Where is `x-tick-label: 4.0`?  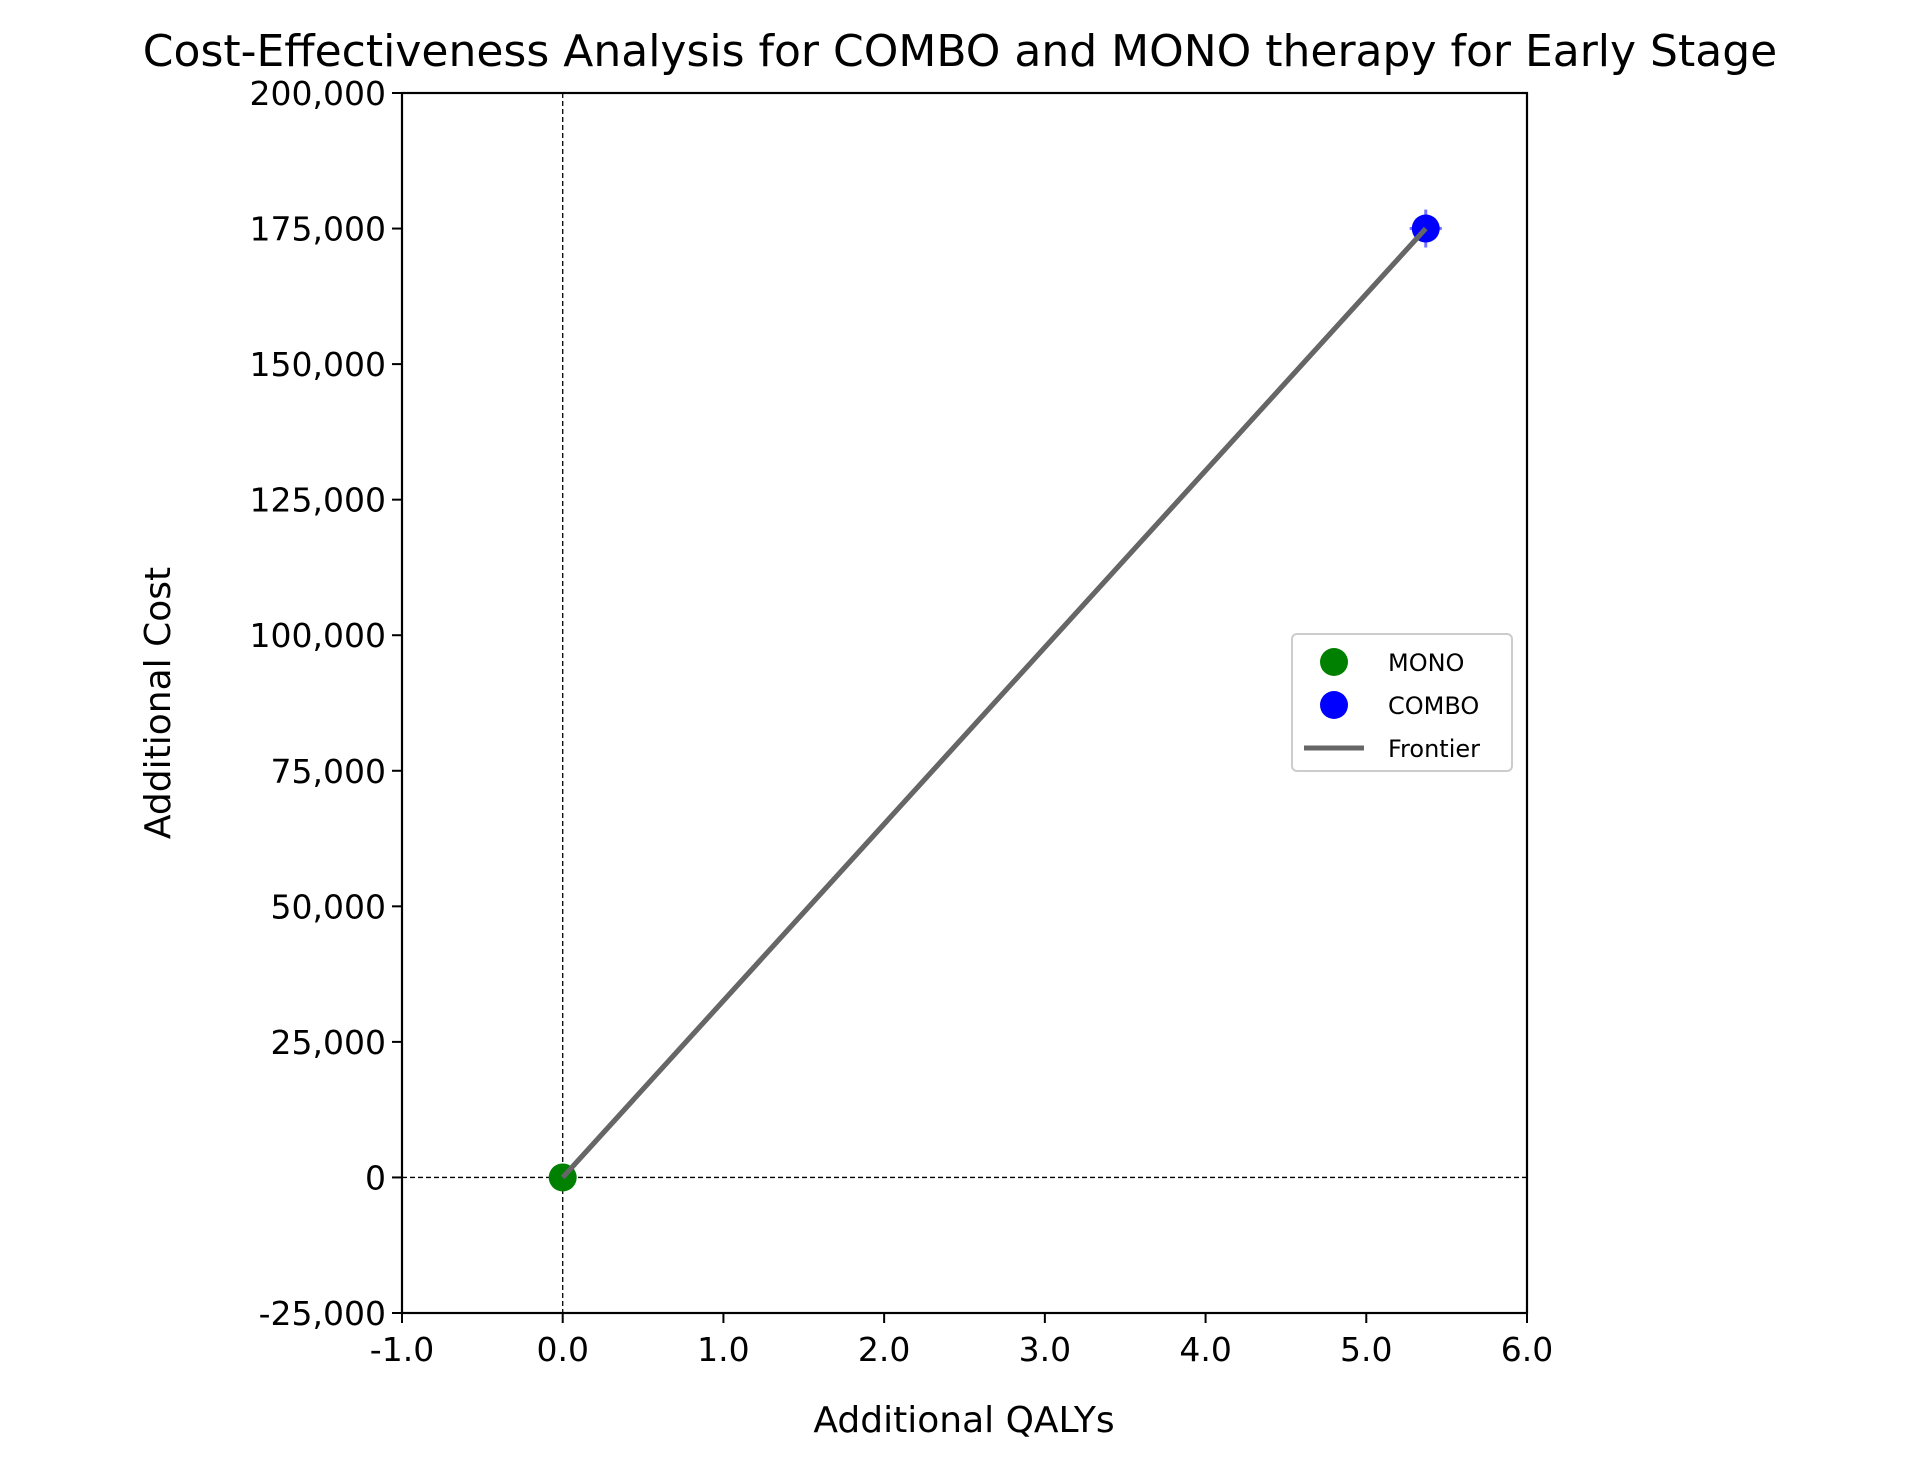 x-tick-label: 4.0 is located at coordinates (1205, 1349).